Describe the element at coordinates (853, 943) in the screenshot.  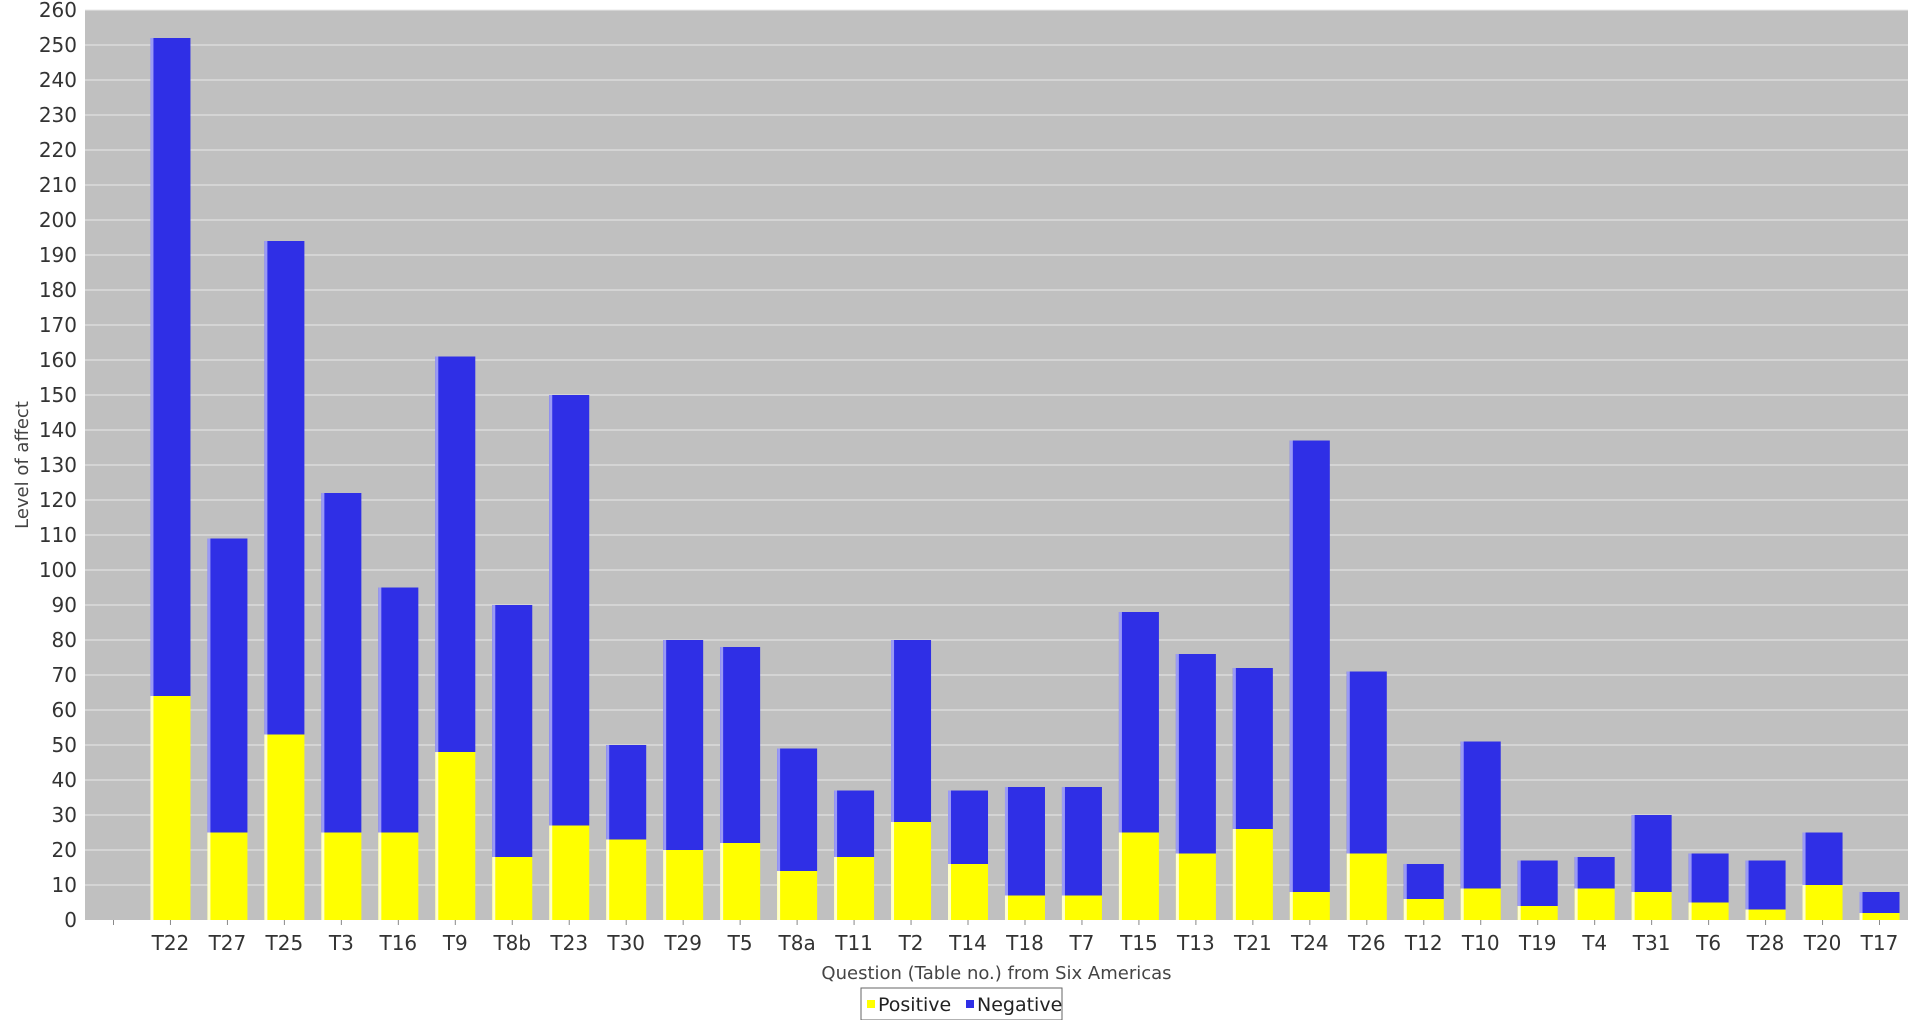
I see `x-tick-label: T11` at that location.